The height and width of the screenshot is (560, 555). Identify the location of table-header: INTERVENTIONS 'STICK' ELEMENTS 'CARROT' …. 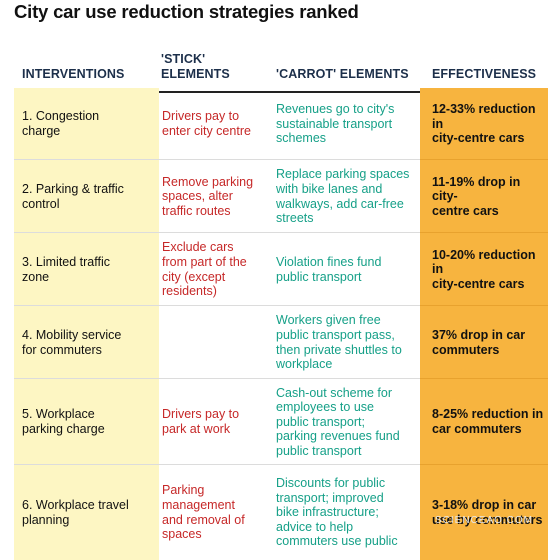
(281, 64).